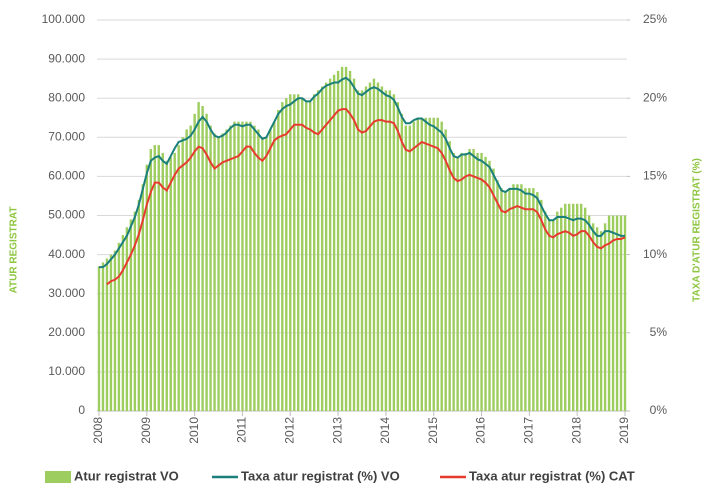  I want to click on x-tick-label: 2008, so click(98, 430).